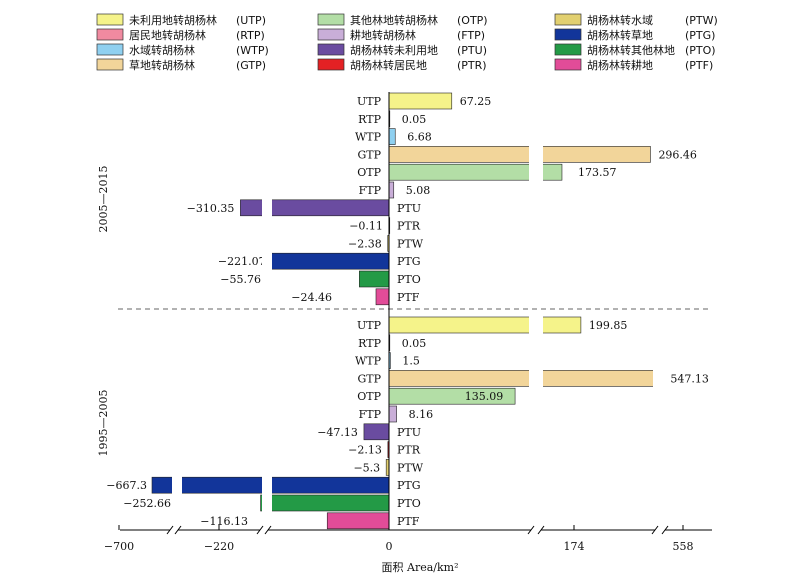  Describe the element at coordinates (700, 35) in the screenshot. I see `legend-code: (PTG)` at that location.